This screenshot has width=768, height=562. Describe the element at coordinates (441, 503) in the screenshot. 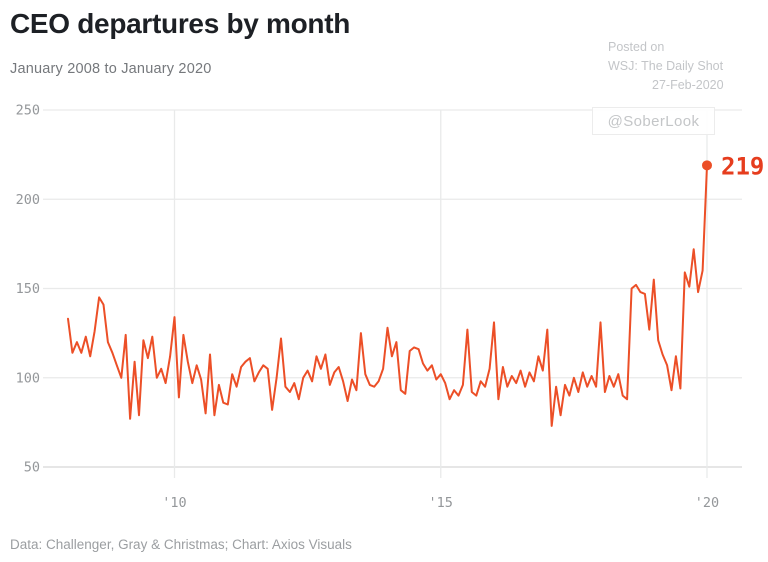

I see `x-tick-label: '15` at that location.